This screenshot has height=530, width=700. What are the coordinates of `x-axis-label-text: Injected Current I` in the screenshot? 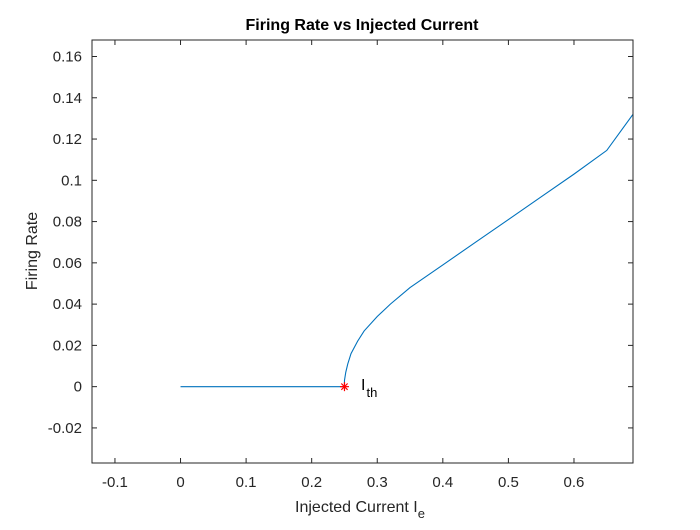 It's located at (356, 507).